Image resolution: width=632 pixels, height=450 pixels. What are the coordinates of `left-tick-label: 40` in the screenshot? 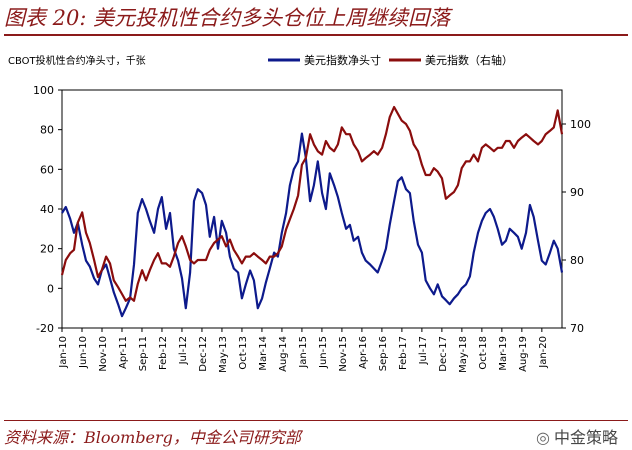 It's located at (47, 209).